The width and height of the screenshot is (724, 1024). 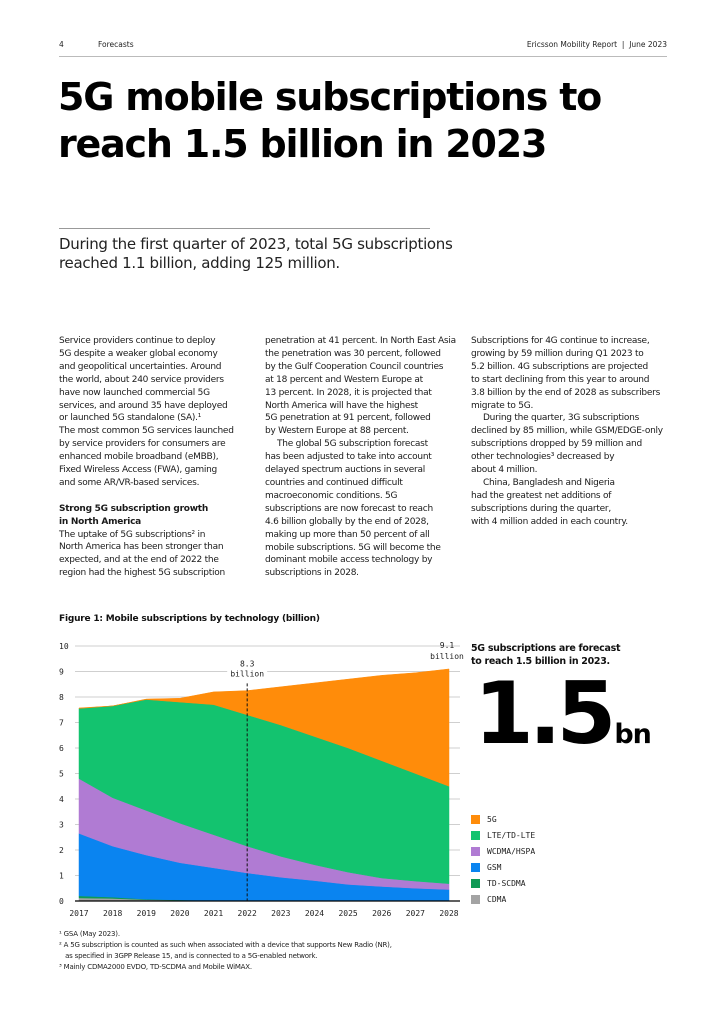 What do you see at coordinates (415, 913) in the screenshot?
I see `x-tick-label: 2027` at bounding box center [415, 913].